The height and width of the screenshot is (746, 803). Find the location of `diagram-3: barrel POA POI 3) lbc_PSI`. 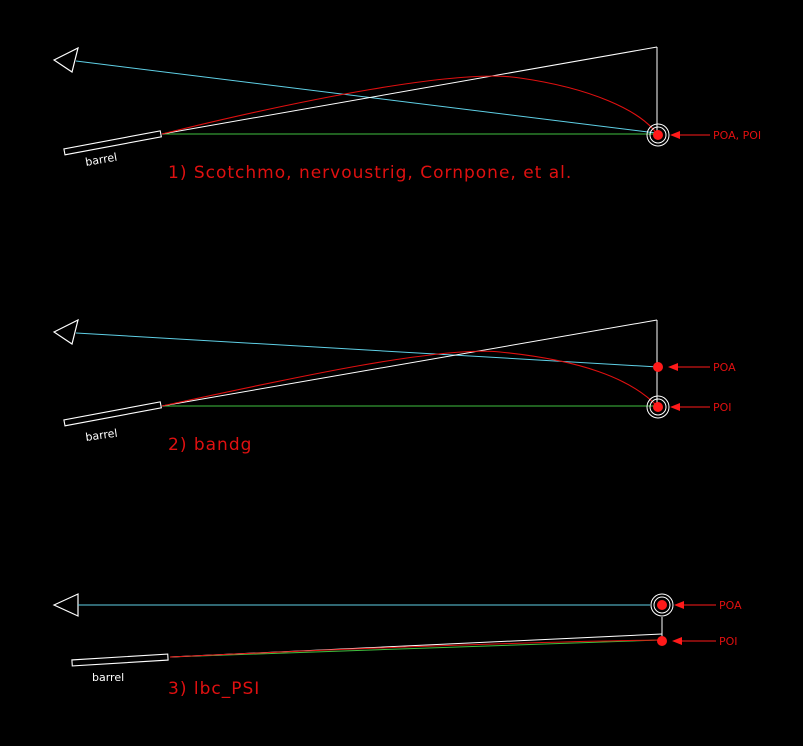

diagram-3: barrel POA POI 3) lbc_PSI is located at coordinates (397, 646).